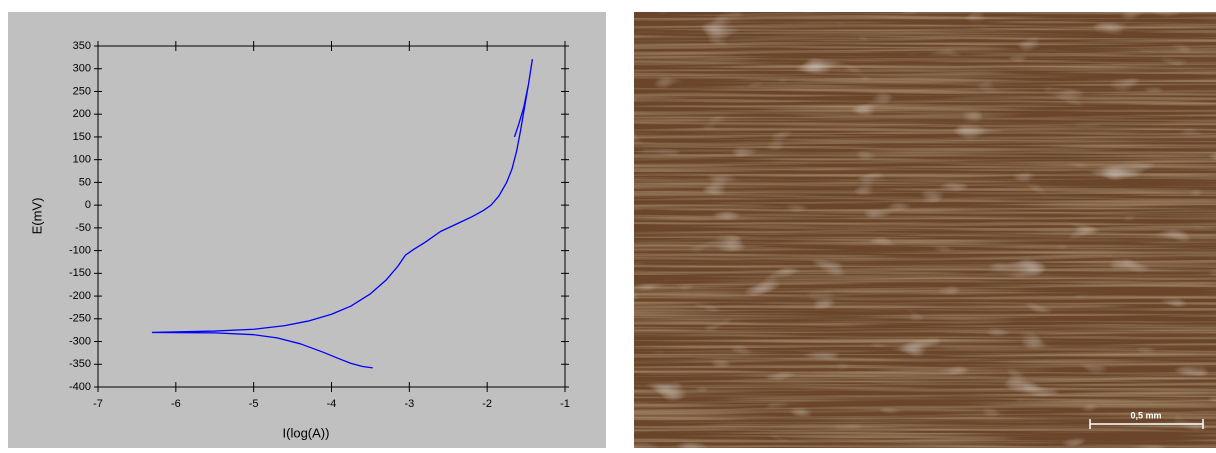 This screenshot has width=1216, height=453. I want to click on x-tick-label: -5, so click(254, 404).